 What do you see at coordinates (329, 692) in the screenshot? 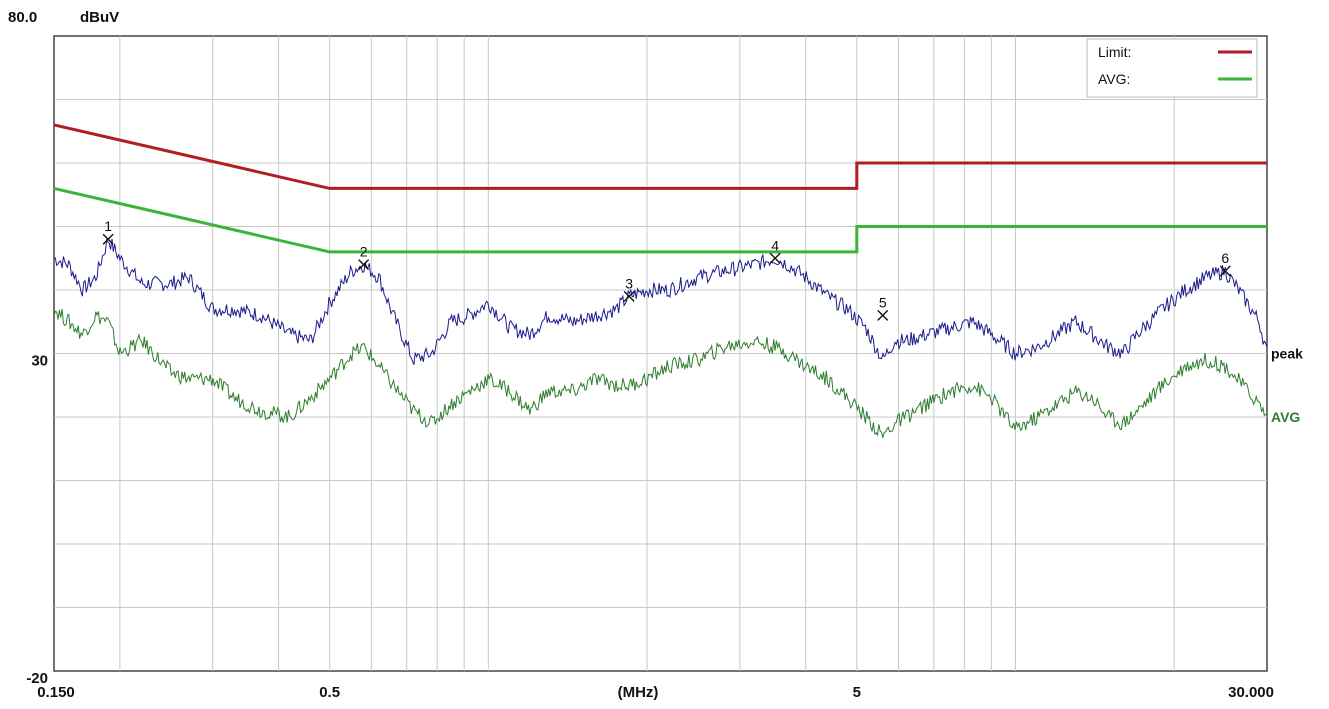
I see `x-tick-label: 0.5` at bounding box center [329, 692].